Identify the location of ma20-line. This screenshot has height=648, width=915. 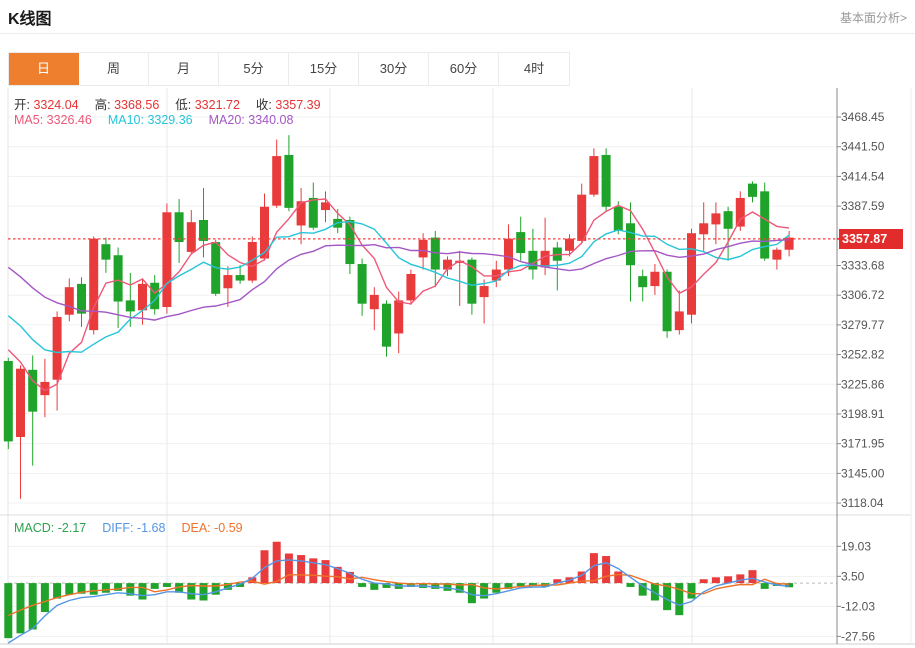
(398, 280).